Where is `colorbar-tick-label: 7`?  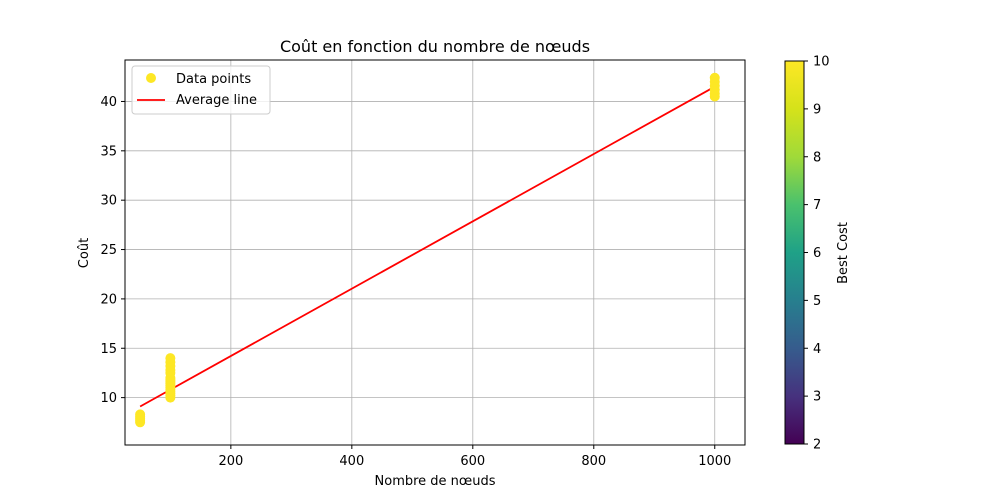 colorbar-tick-label: 7 is located at coordinates (817, 205).